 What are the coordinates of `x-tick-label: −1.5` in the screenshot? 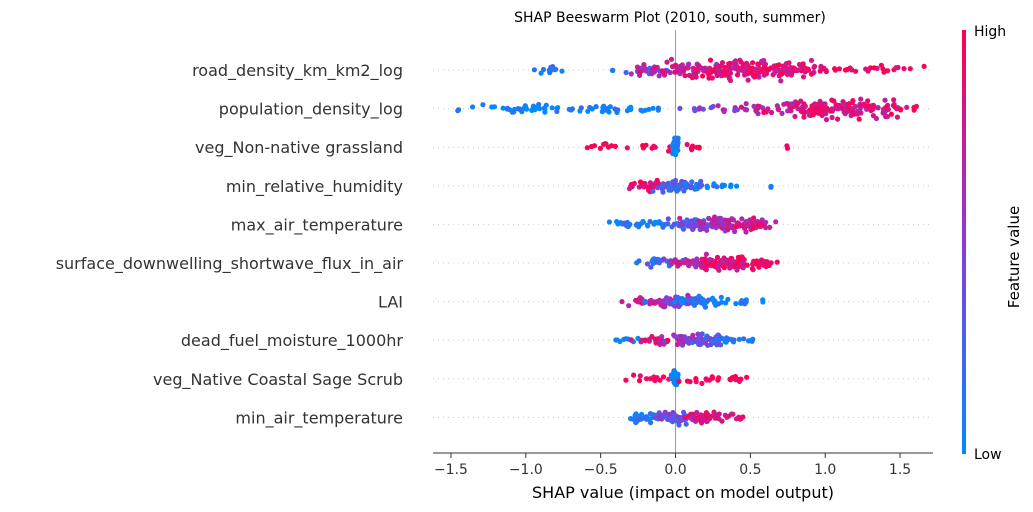 It's located at (451, 470).